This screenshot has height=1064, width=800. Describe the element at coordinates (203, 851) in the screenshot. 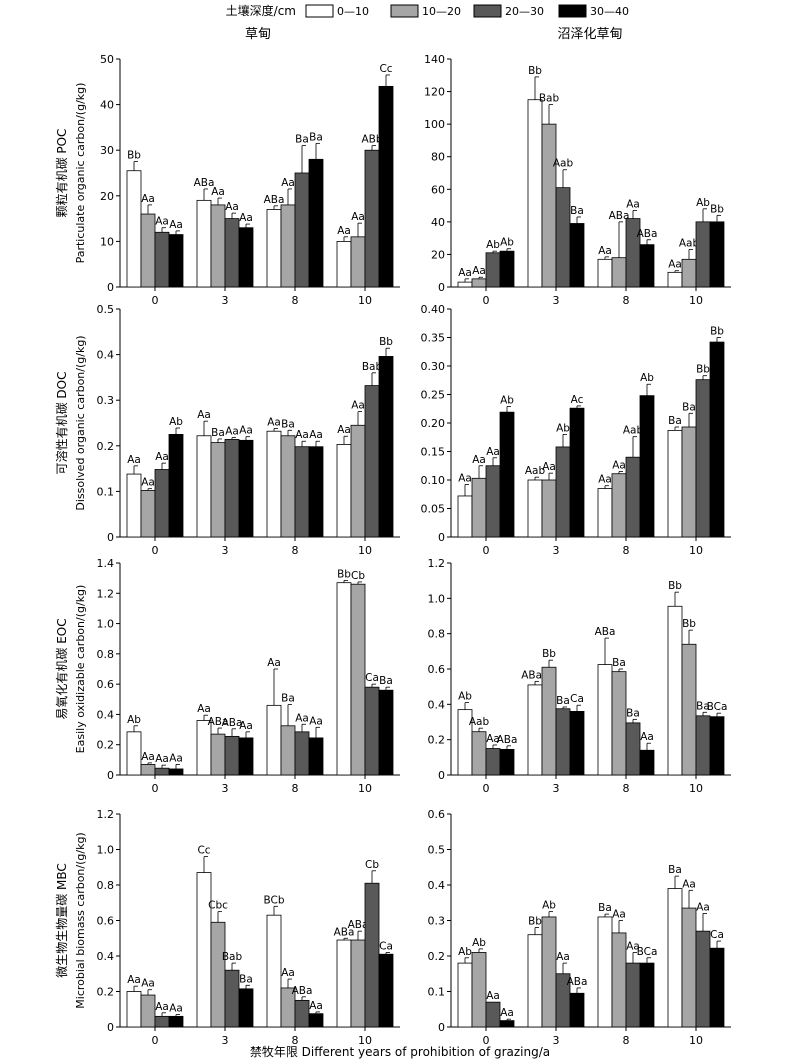

I see `significance-label: Cc` at that location.